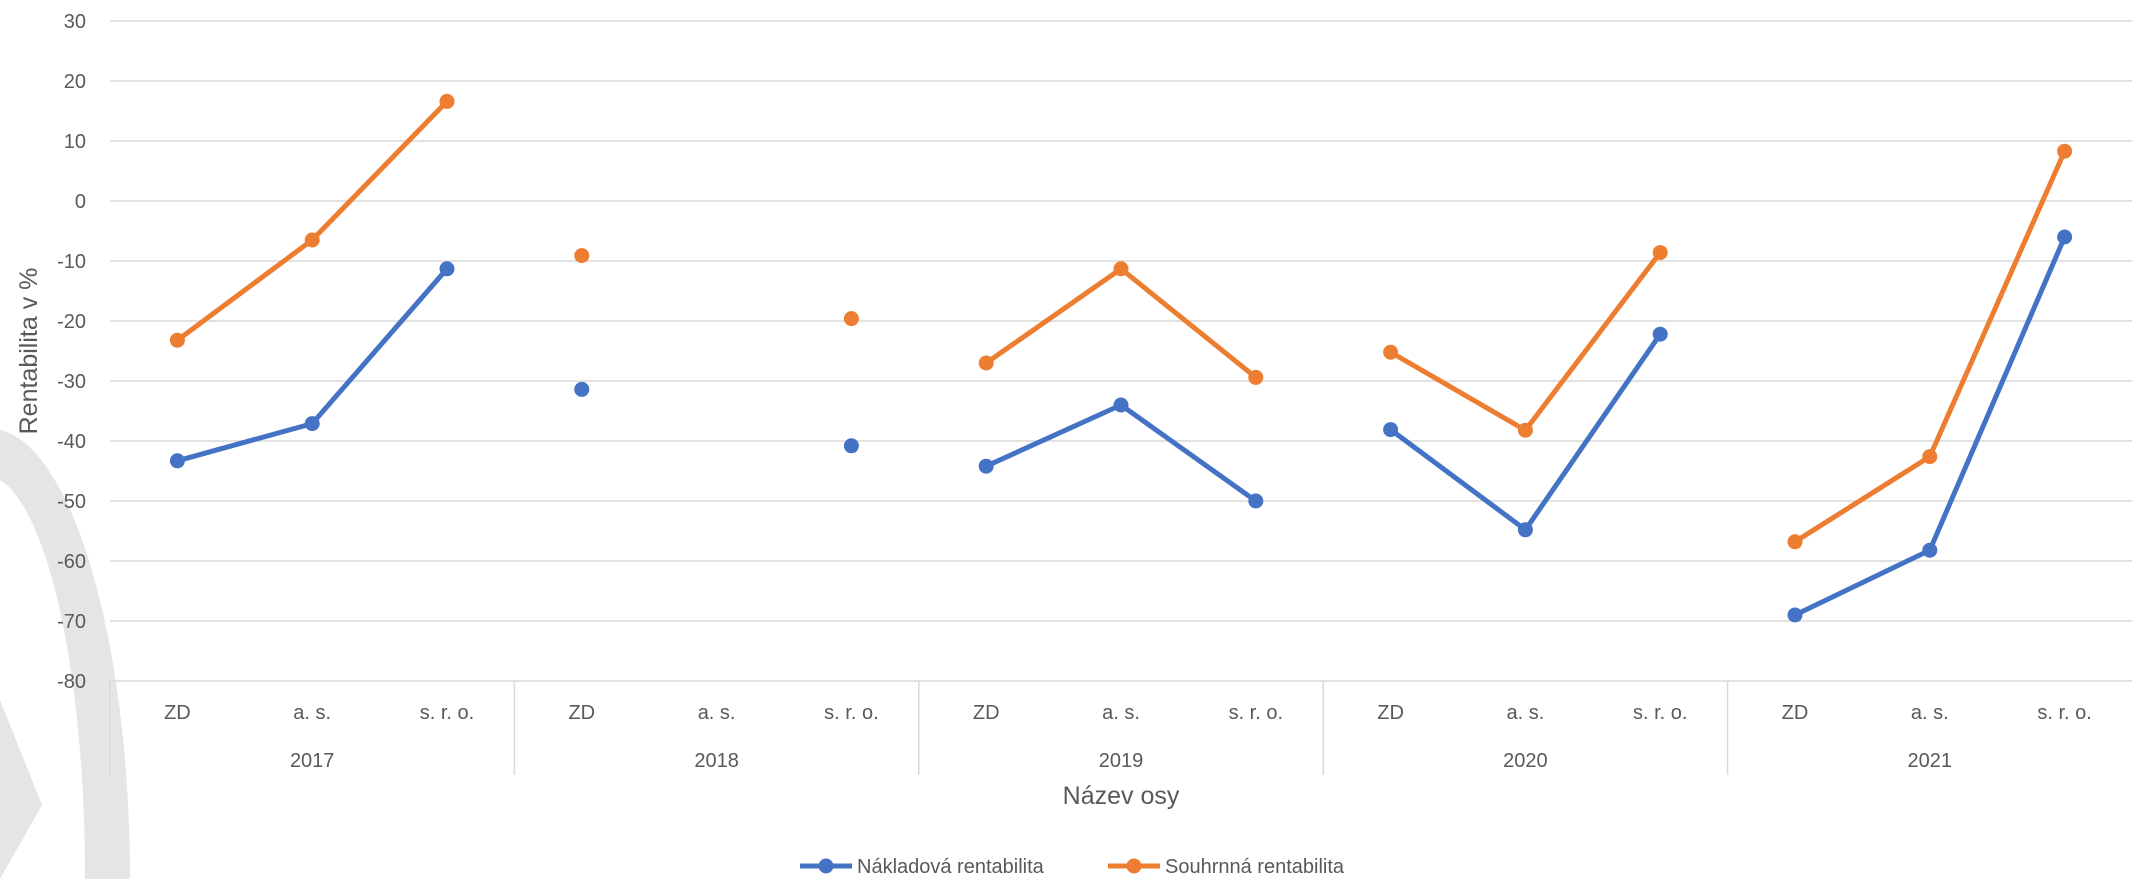 This screenshot has width=2133, height=879. I want to click on legend-item: Nákladová rentabilita, so click(922, 867).